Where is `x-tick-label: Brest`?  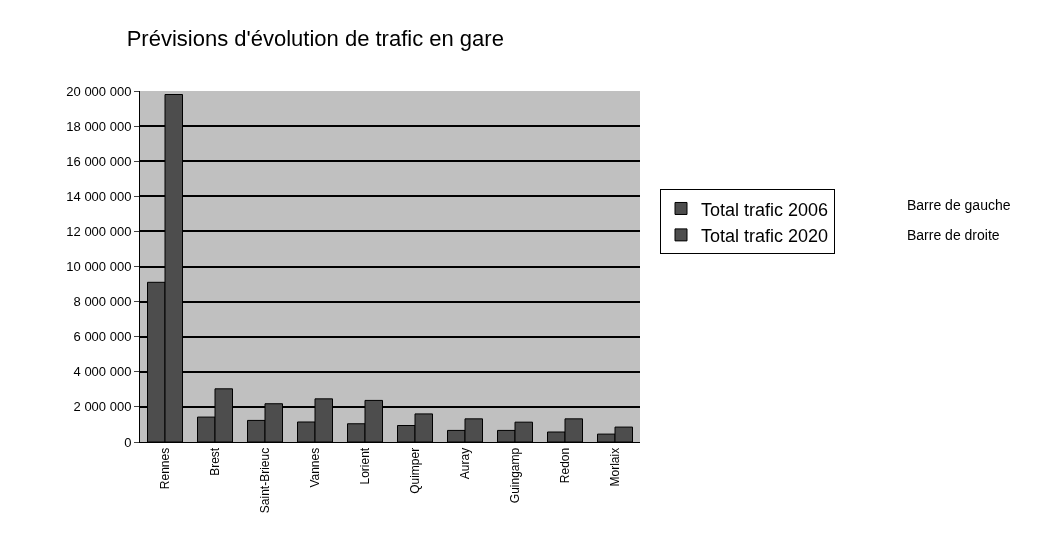 x-tick-label: Brest is located at coordinates (214, 461).